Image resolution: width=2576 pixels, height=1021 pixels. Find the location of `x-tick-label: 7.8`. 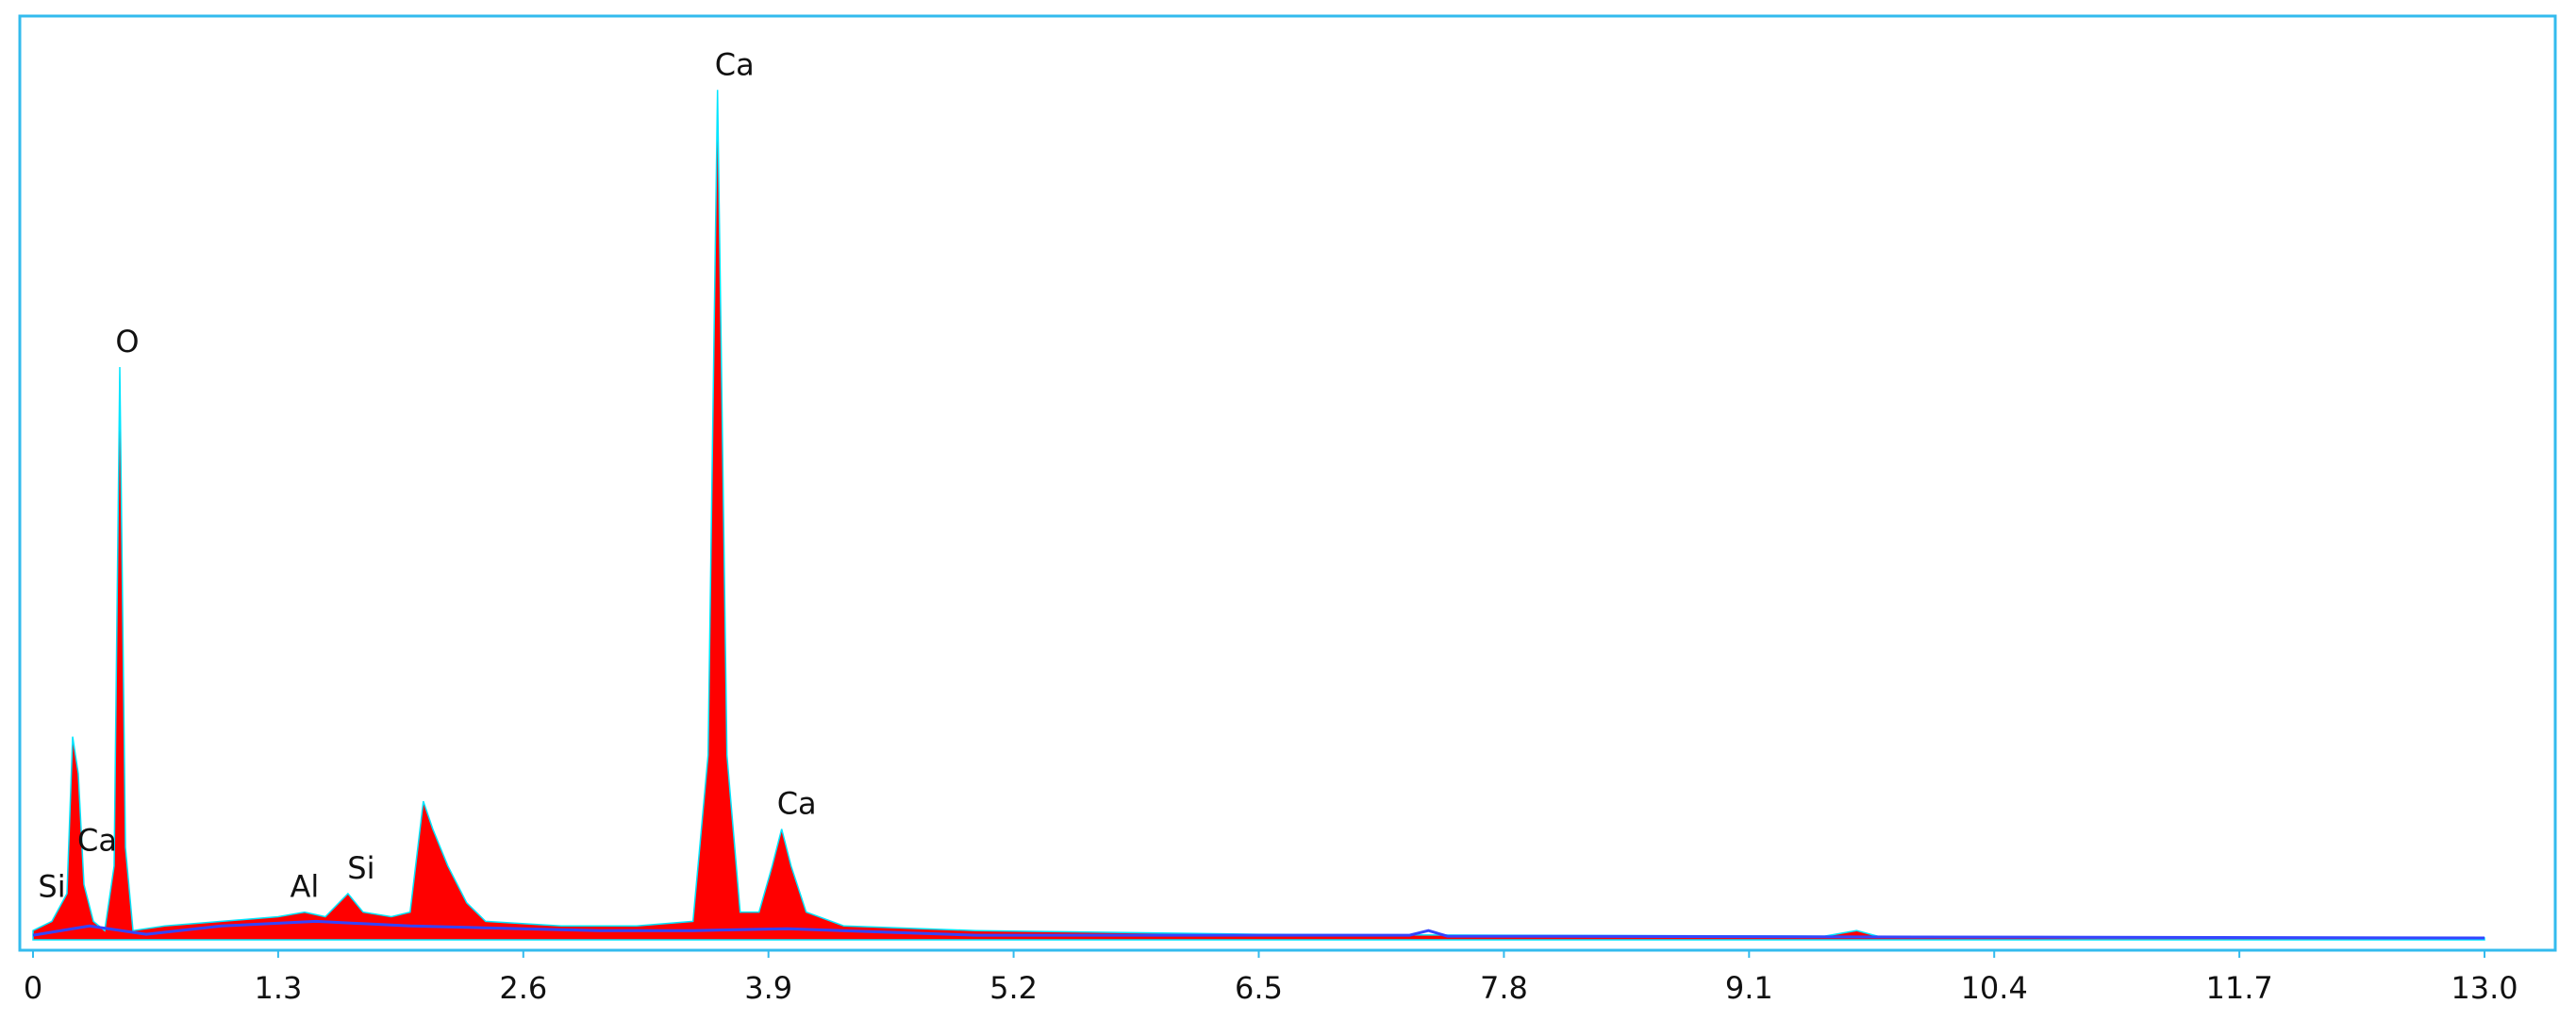

x-tick-label: 7.8 is located at coordinates (1504, 988).